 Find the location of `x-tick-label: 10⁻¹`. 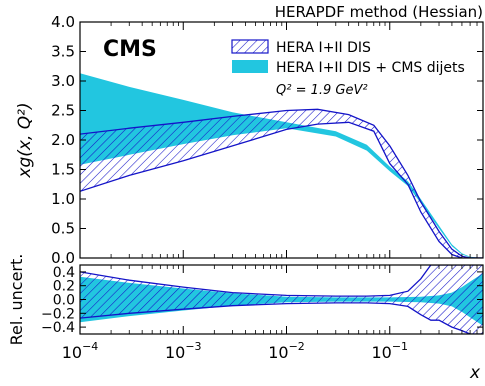

x-tick-label: 10⁻¹ is located at coordinates (389, 351).